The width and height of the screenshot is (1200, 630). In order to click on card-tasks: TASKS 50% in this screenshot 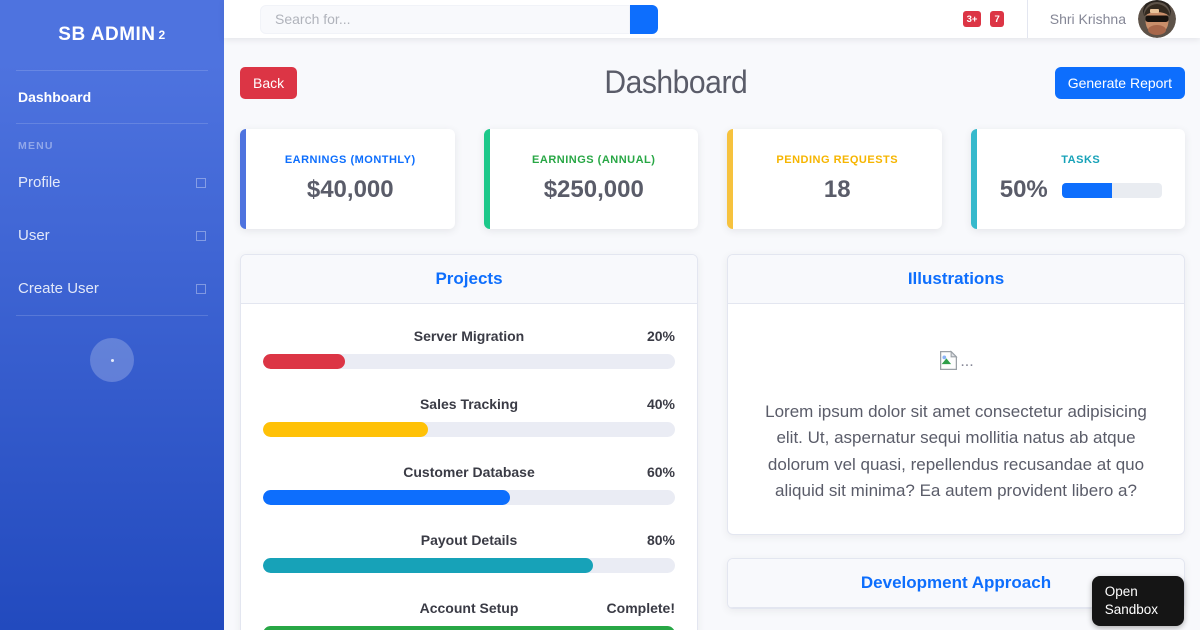, I will do `click(1077, 179)`.